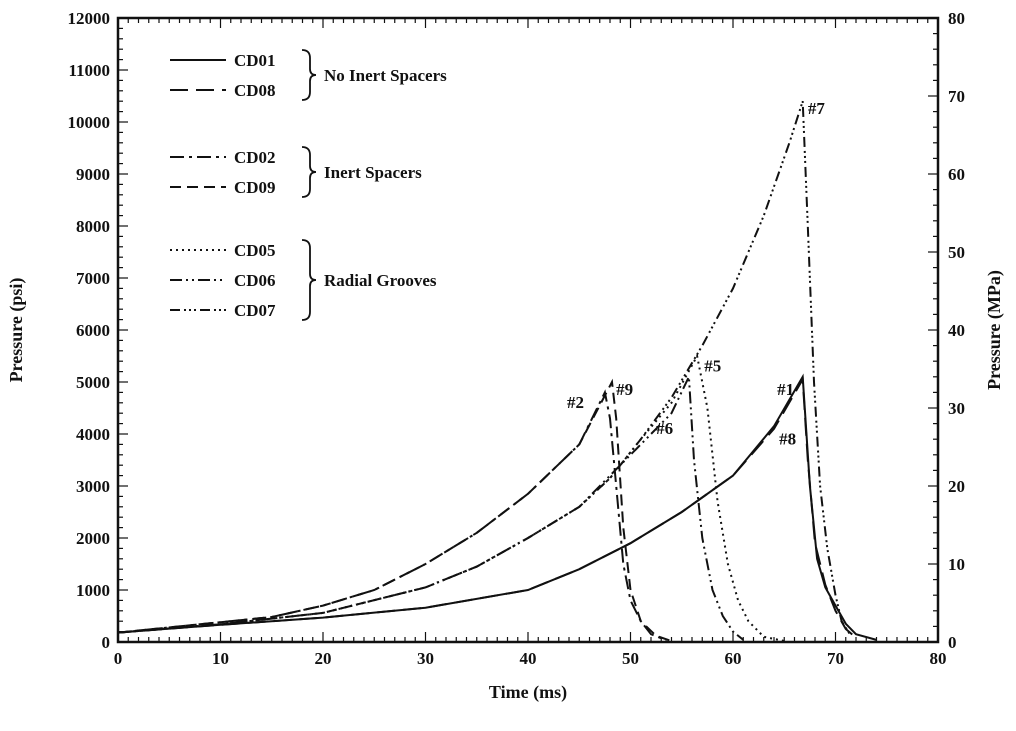 The width and height of the screenshot is (1016, 731). I want to click on y-tick-label-left: 8000, so click(93, 226).